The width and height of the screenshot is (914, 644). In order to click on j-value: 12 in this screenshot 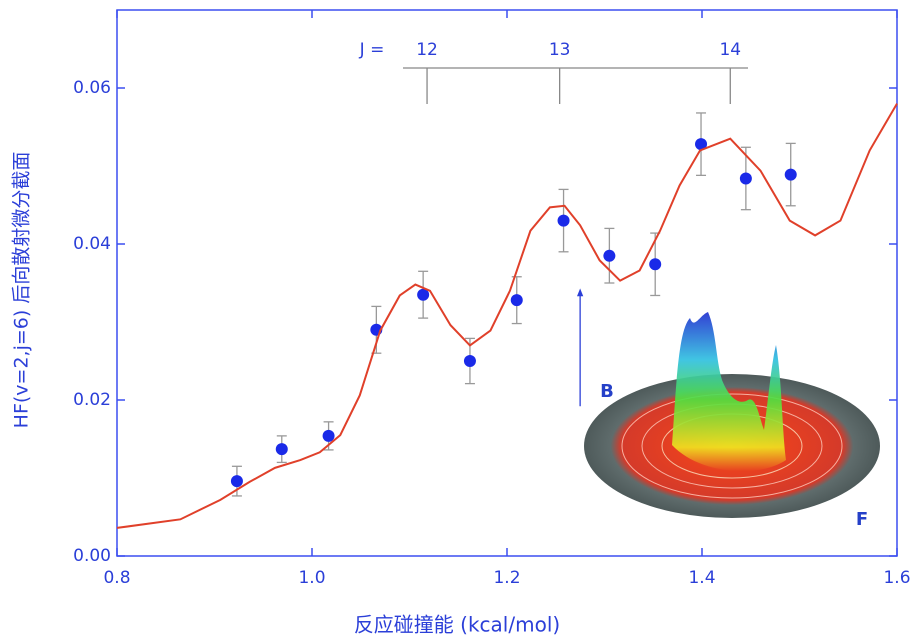, I will do `click(427, 50)`.